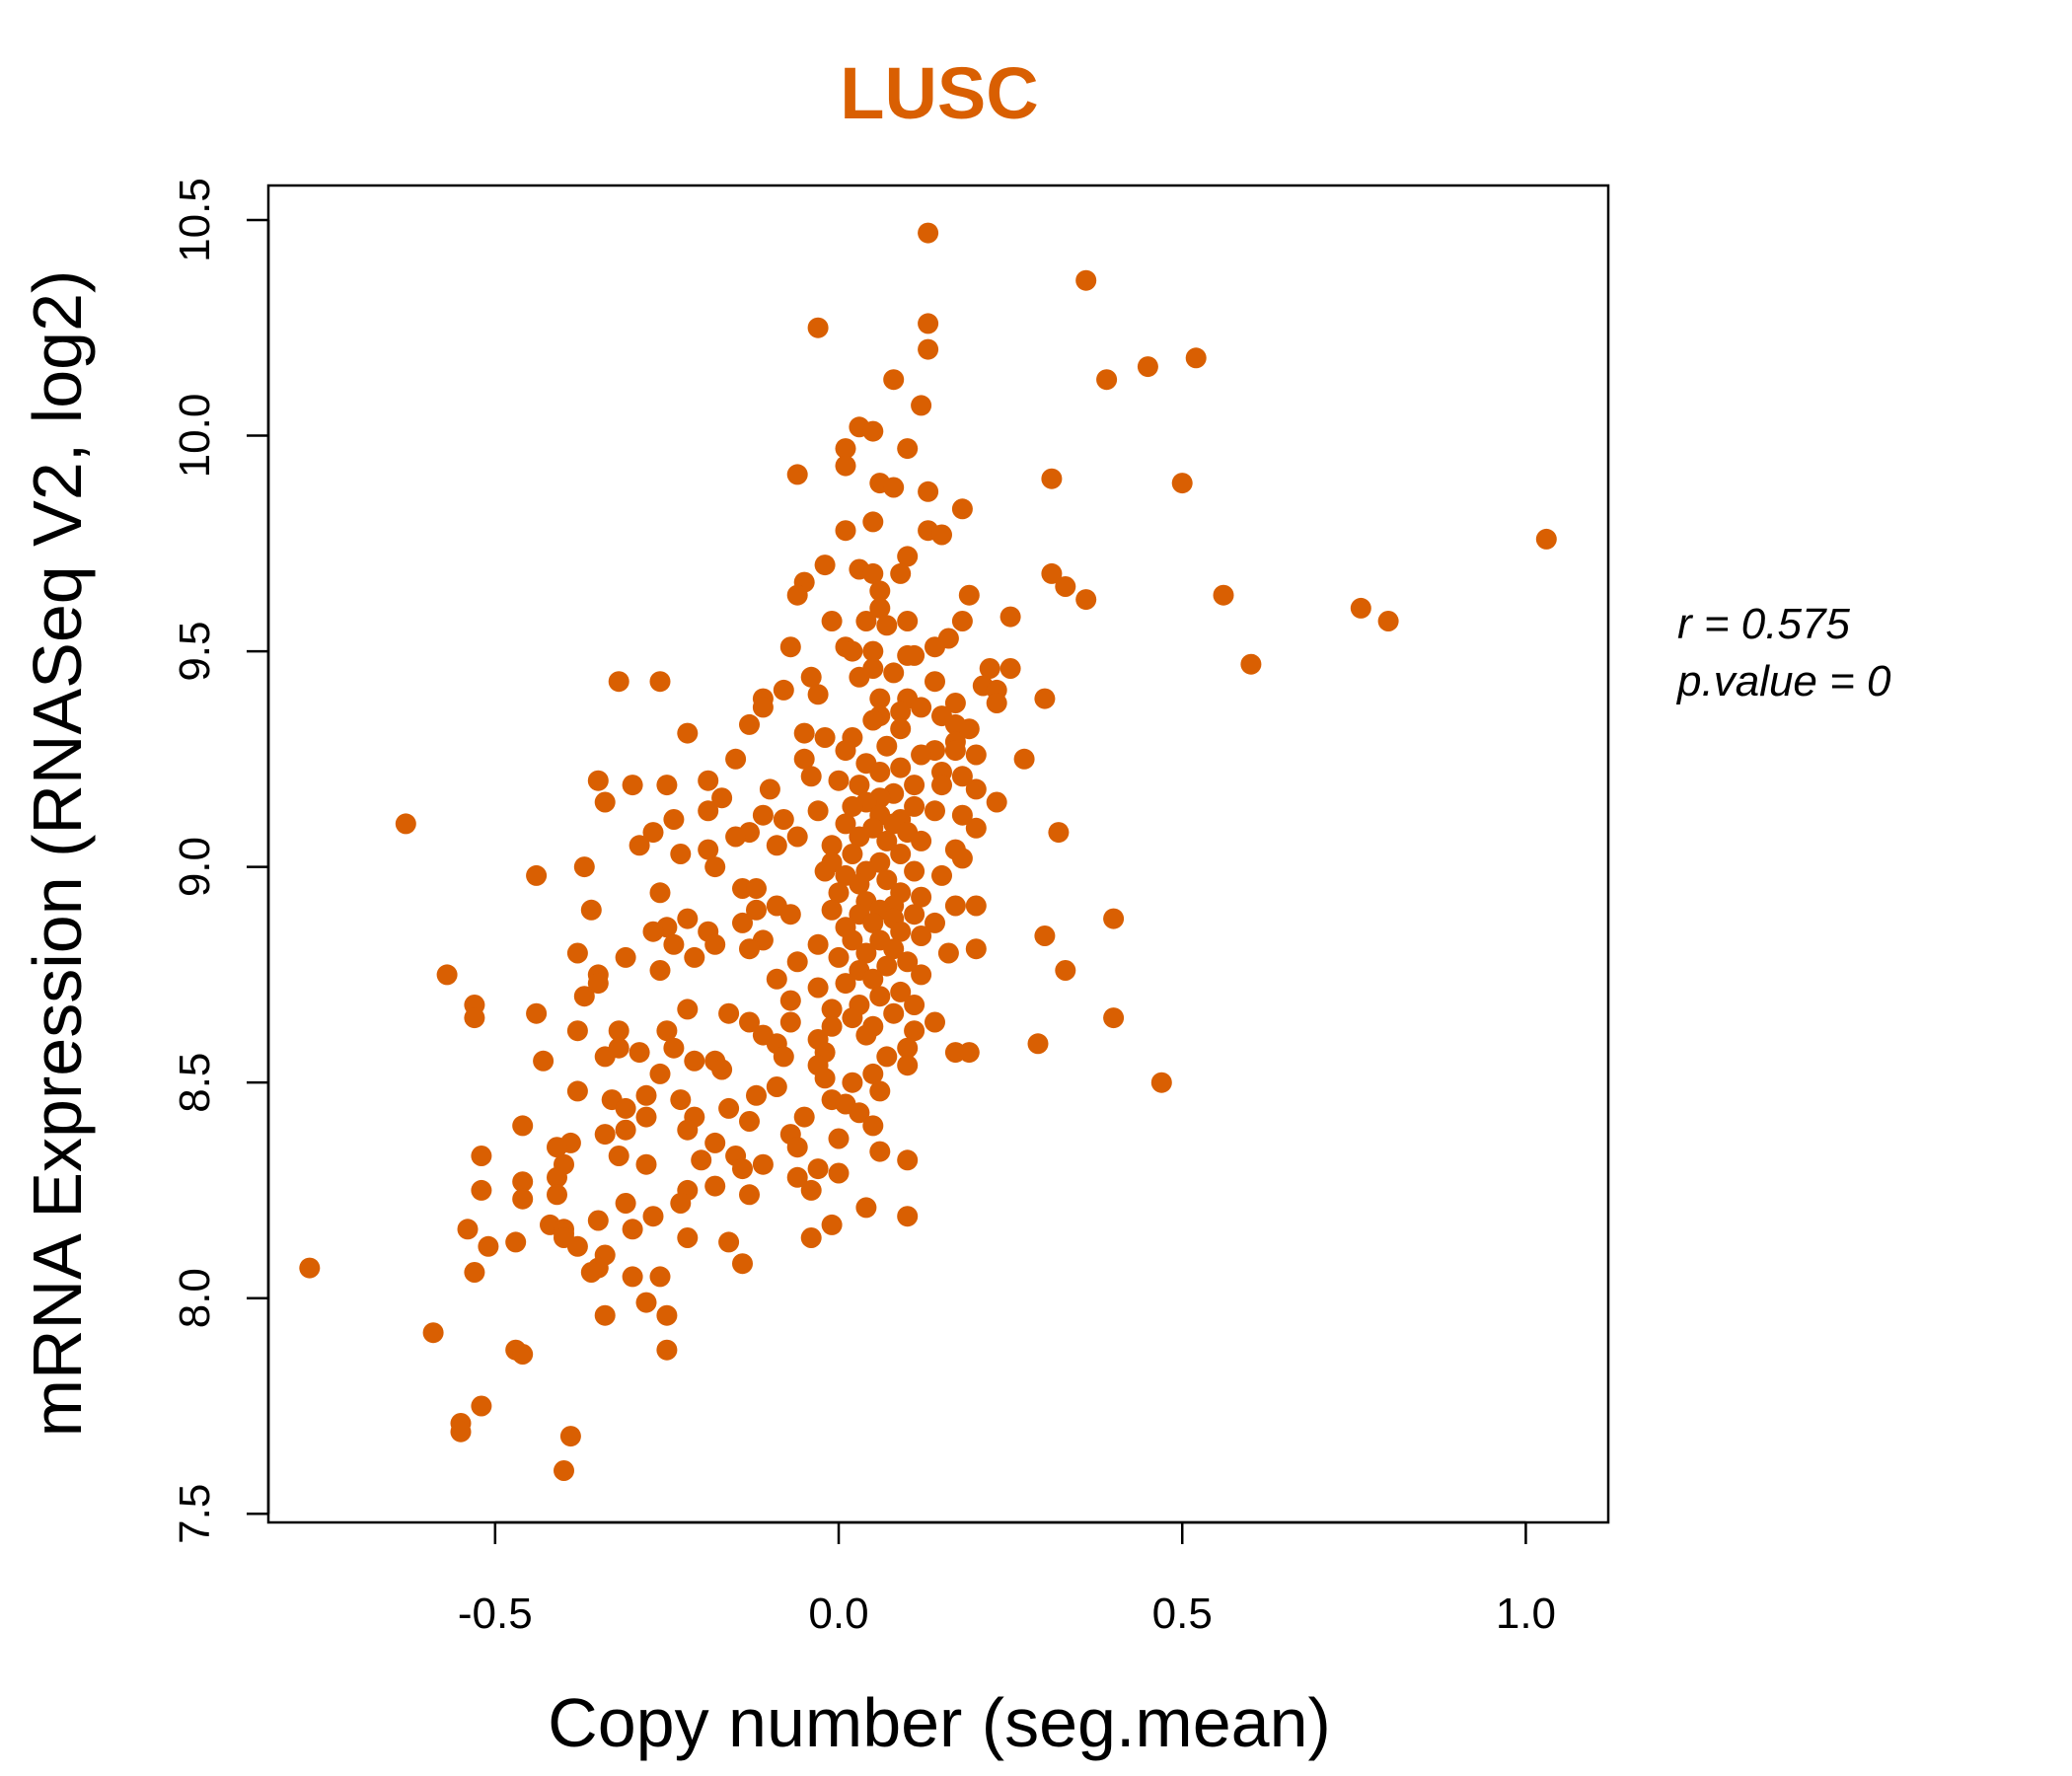 This screenshot has height=1776, width=2072. What do you see at coordinates (940, 1722) in the screenshot?
I see `x-axis-title: Copy number (seg.mean)` at bounding box center [940, 1722].